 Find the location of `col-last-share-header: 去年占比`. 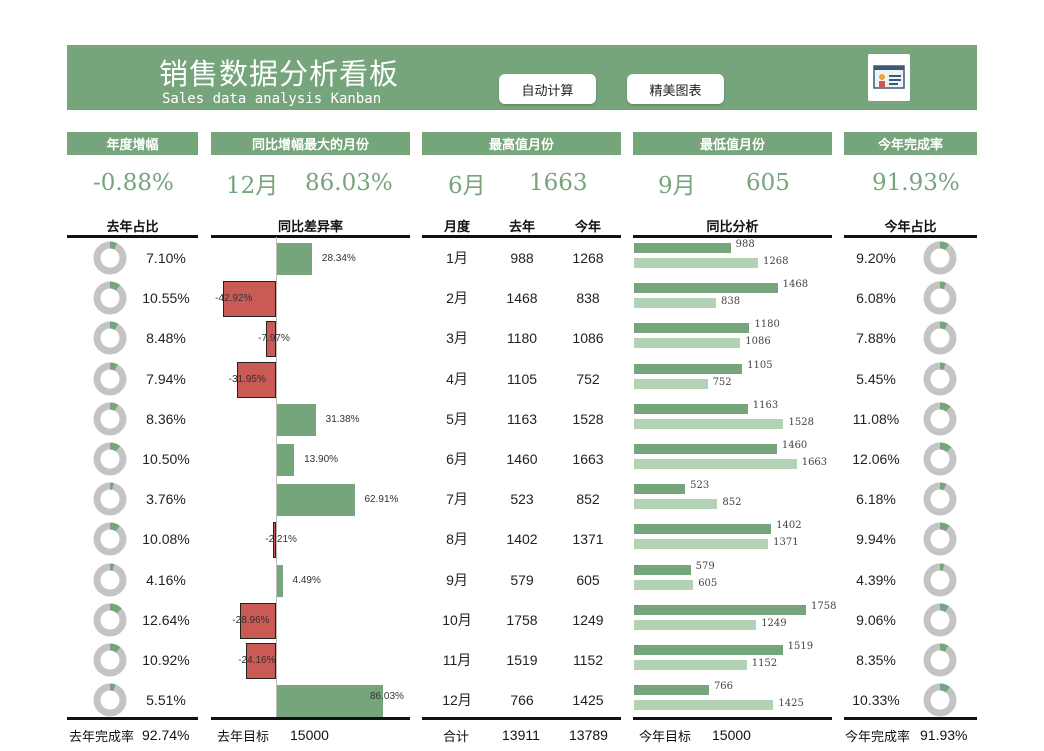

col-last-share-header: 去年占比 is located at coordinates (132, 226).